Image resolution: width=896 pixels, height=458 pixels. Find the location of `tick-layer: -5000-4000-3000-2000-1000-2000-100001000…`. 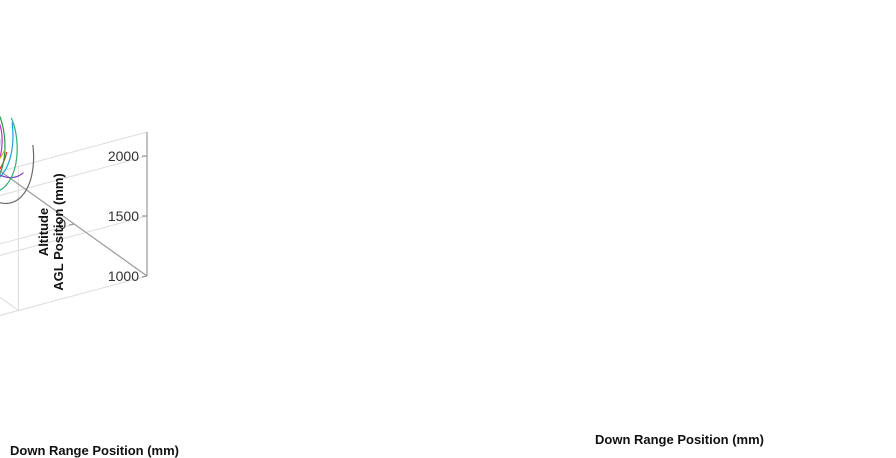

tick-layer: -5000-4000-3000-2000-1000-2000-100001000… is located at coordinates (74, 216).